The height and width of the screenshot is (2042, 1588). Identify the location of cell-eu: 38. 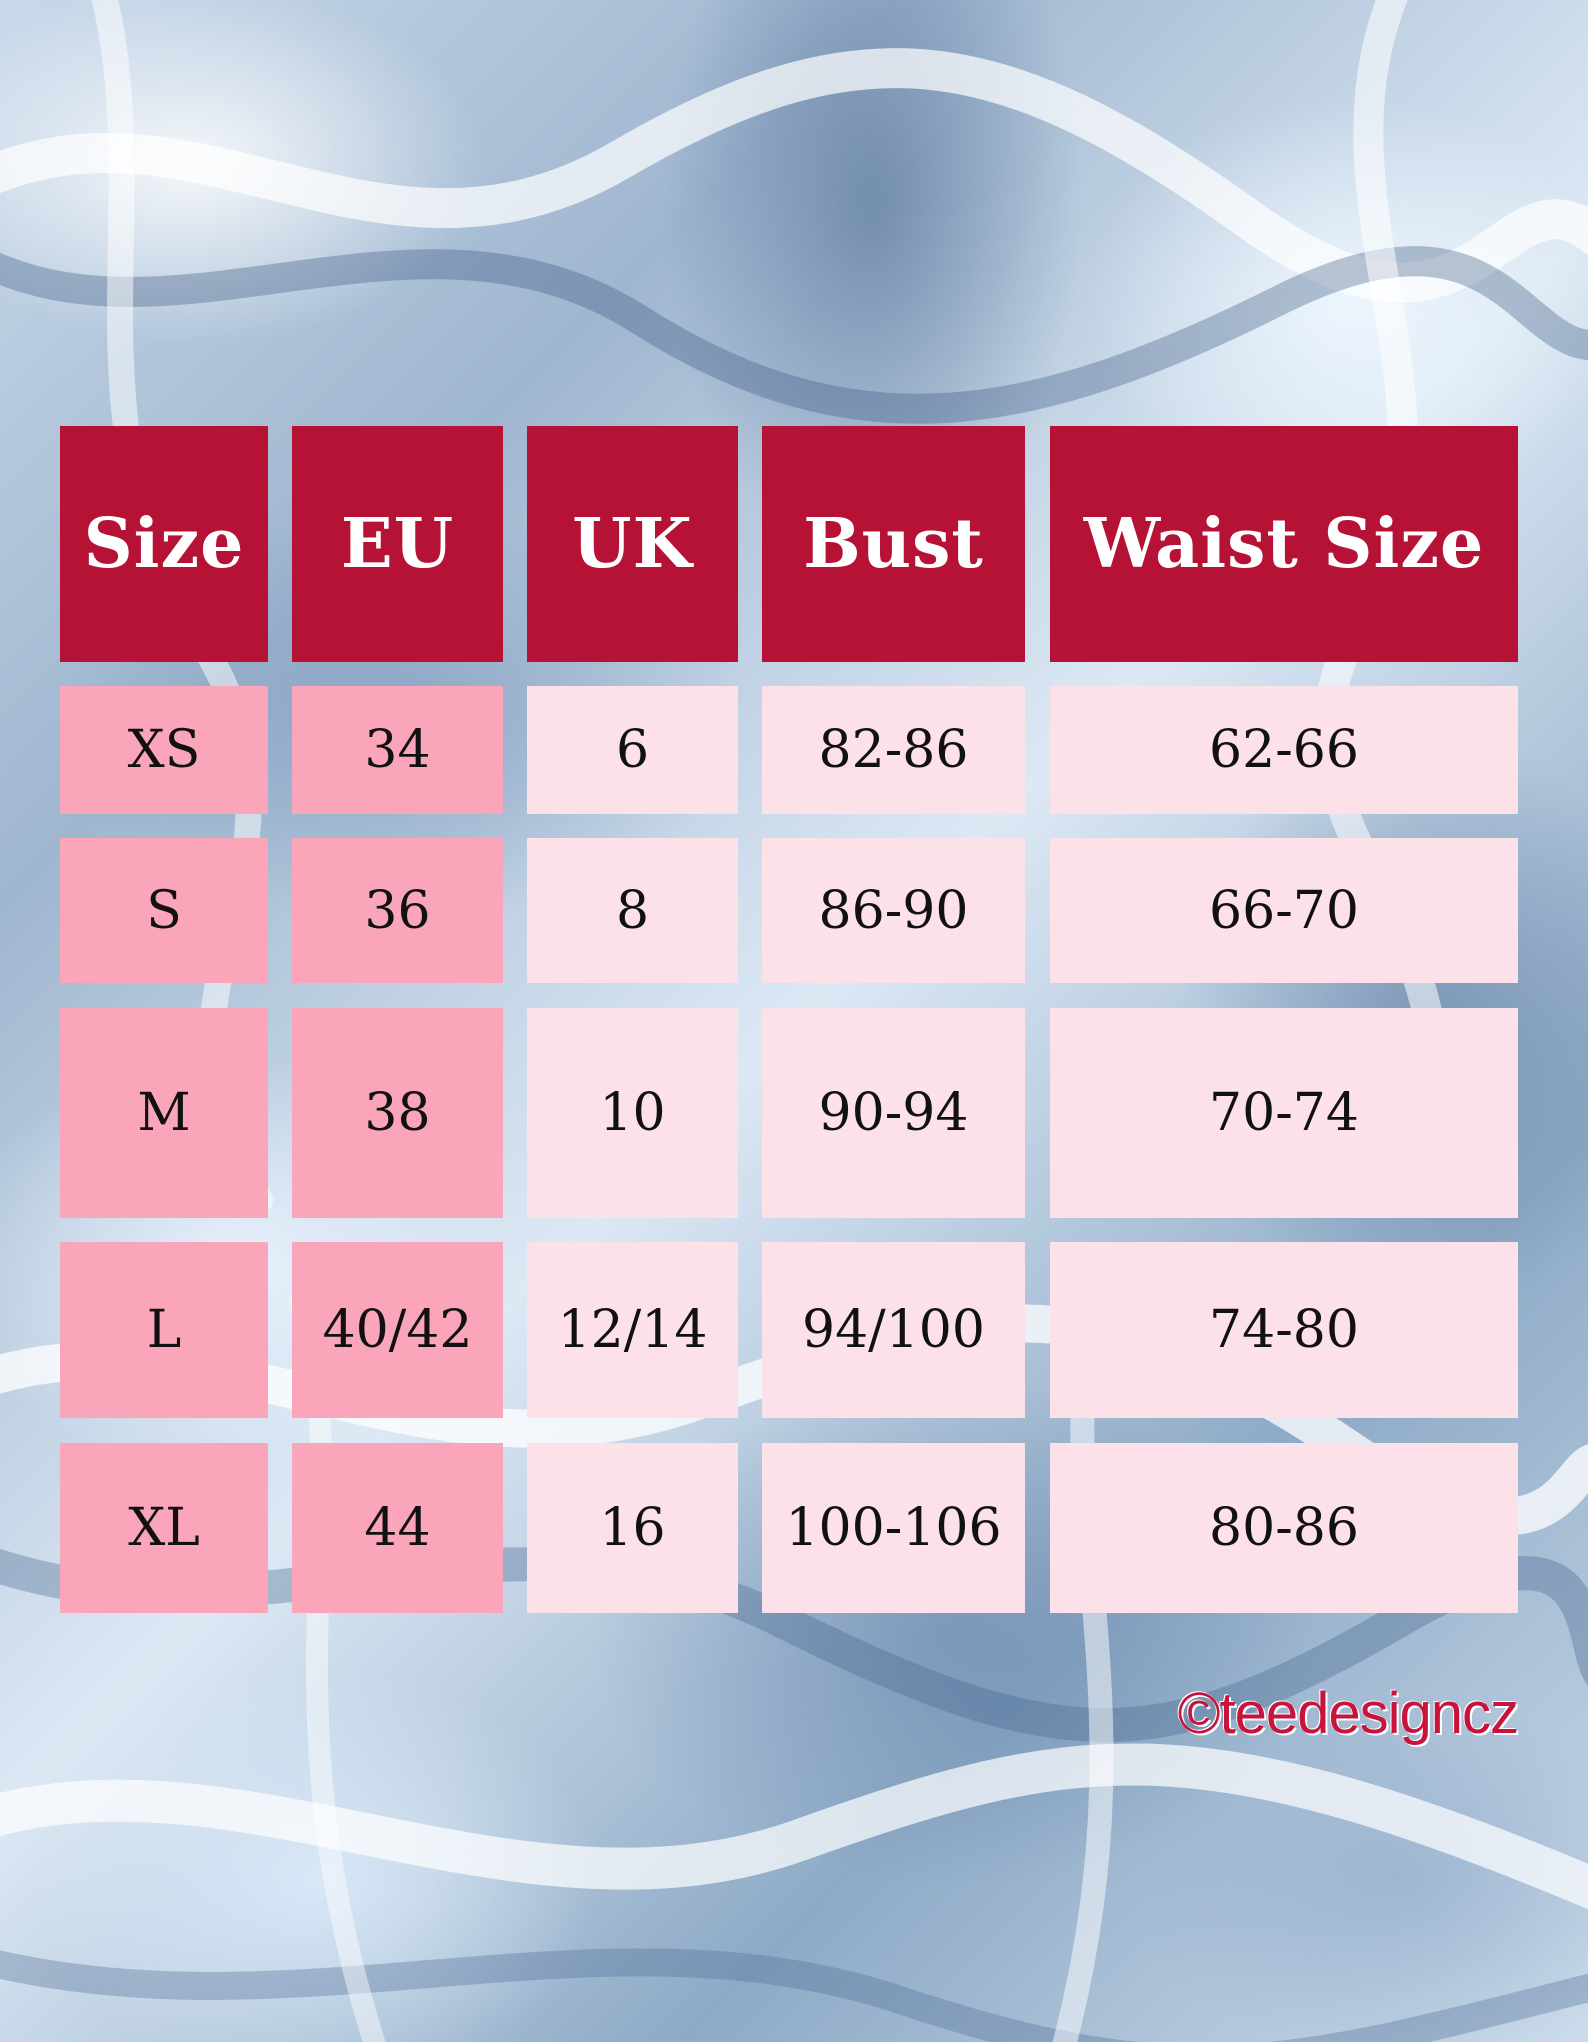
(397, 1113).